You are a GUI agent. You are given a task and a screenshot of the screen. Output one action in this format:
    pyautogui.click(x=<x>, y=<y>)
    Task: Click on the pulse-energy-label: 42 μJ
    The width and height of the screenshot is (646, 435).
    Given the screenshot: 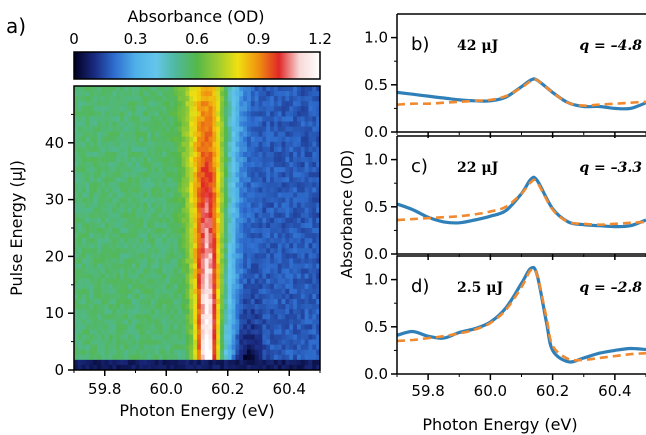 What is the action you would take?
    pyautogui.click(x=478, y=46)
    